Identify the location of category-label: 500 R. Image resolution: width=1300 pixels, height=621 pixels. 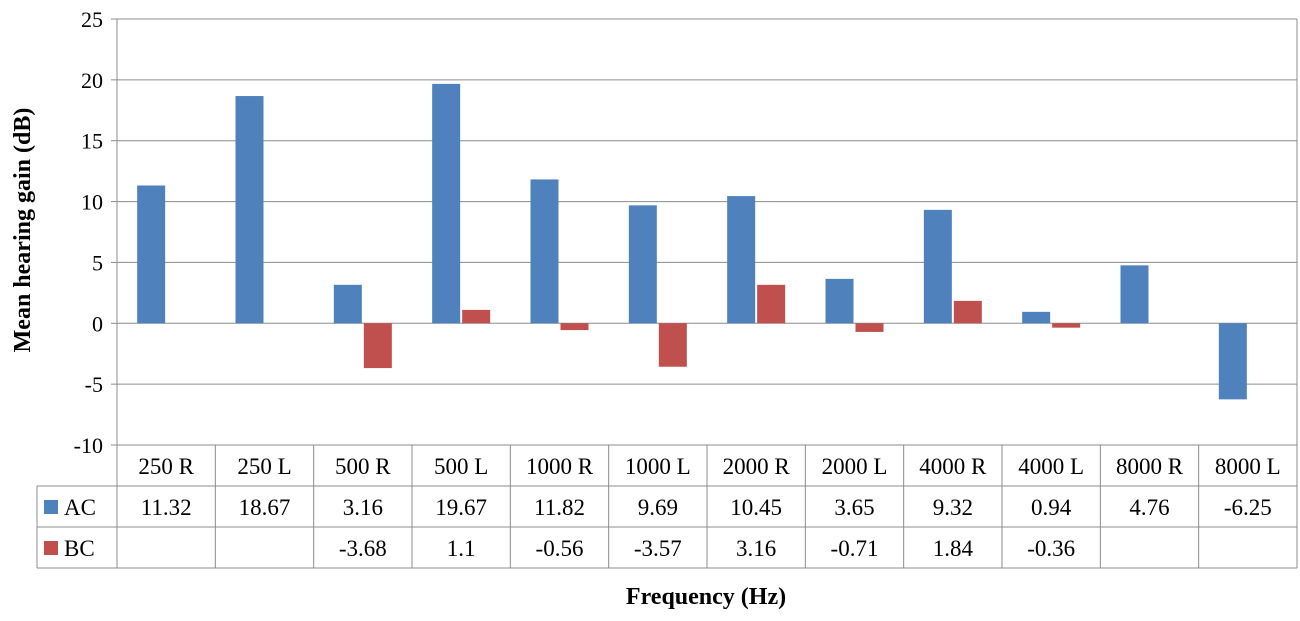
(363, 466).